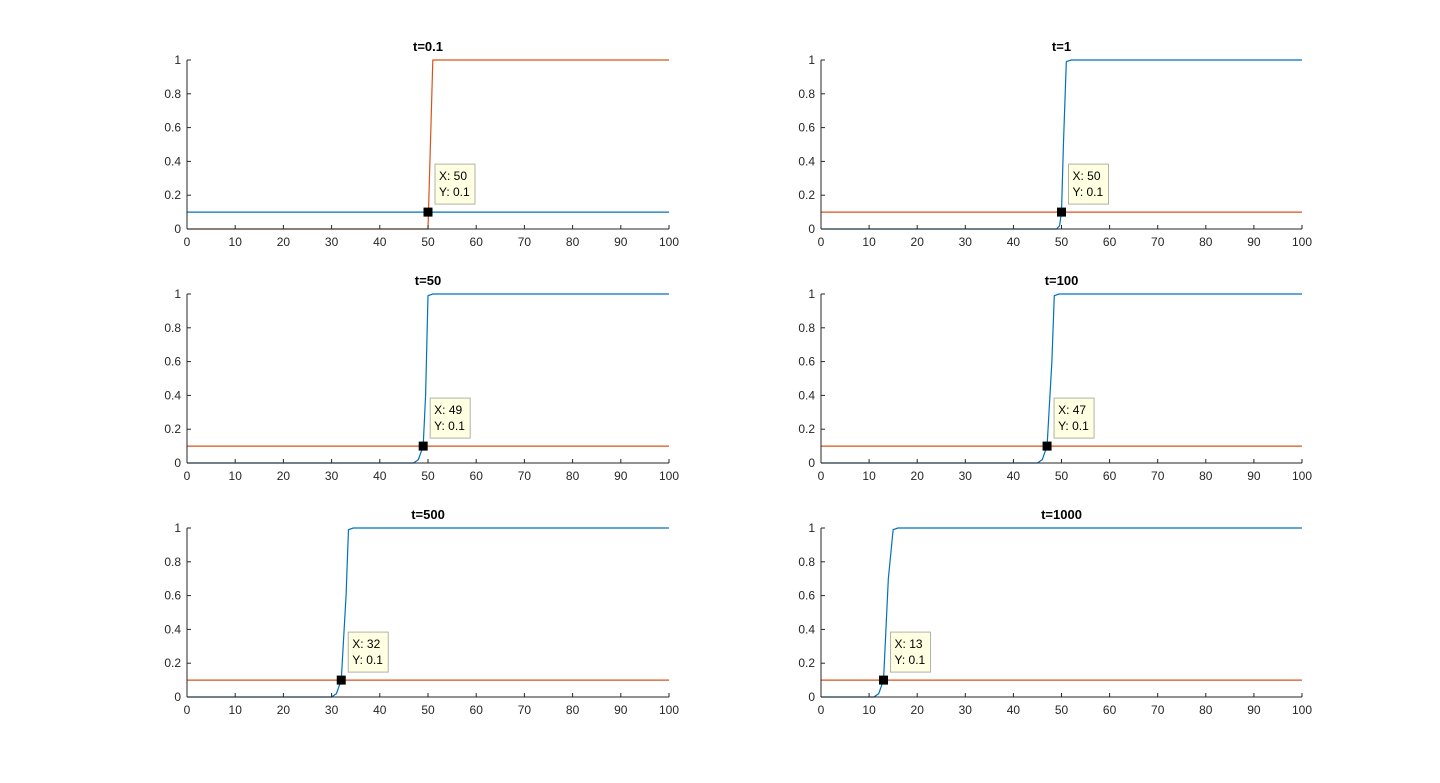  Describe the element at coordinates (1072, 410) in the screenshot. I see `data-tip-text: X: 47` at that location.